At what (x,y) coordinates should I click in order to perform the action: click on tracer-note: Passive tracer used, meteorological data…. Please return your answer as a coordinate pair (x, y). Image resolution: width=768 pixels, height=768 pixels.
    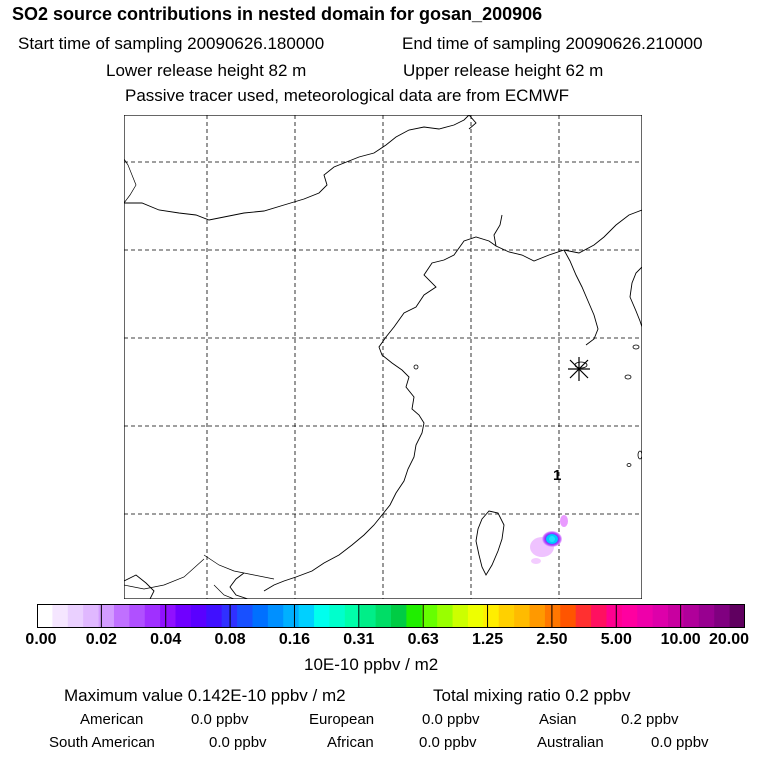
    Looking at the image, I should click on (347, 95).